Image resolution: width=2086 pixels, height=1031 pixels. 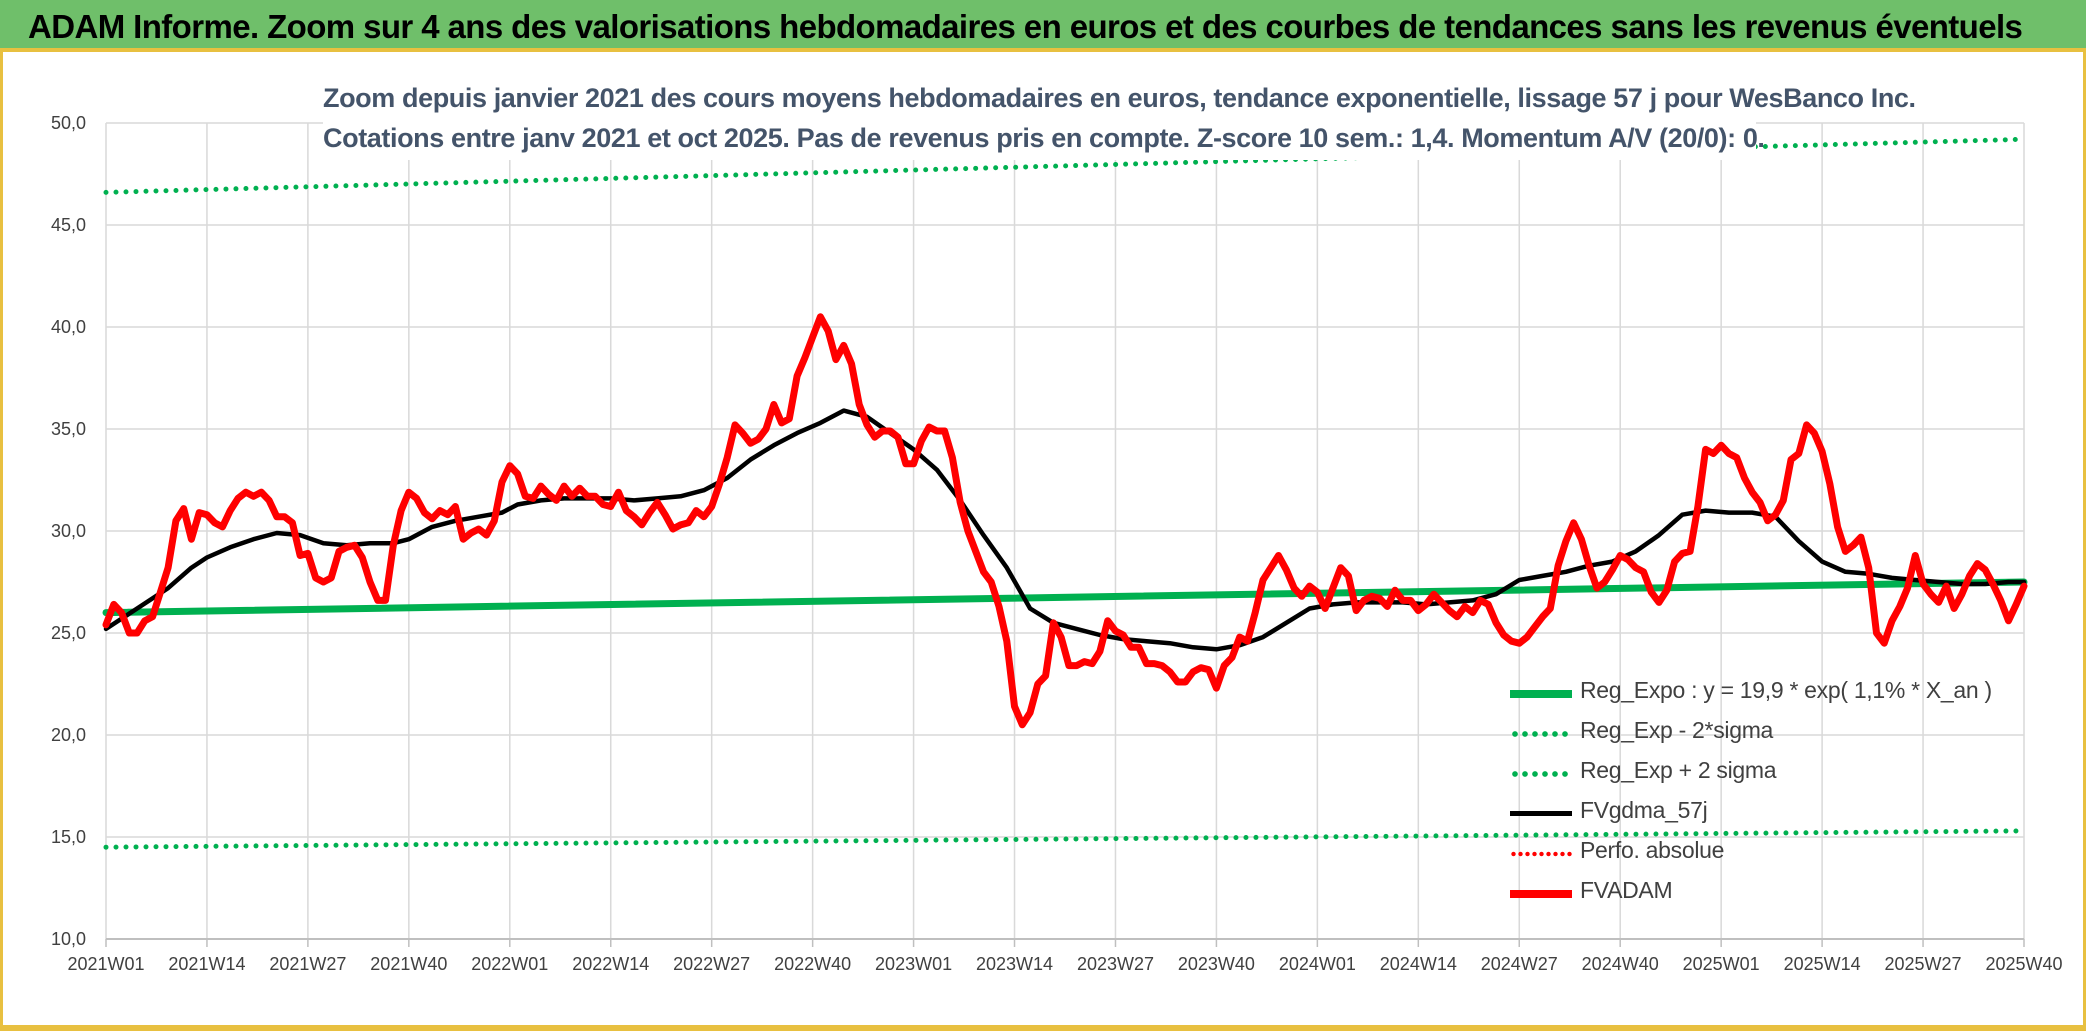 I want to click on x-tick-label: 2022W01, so click(x=509, y=964).